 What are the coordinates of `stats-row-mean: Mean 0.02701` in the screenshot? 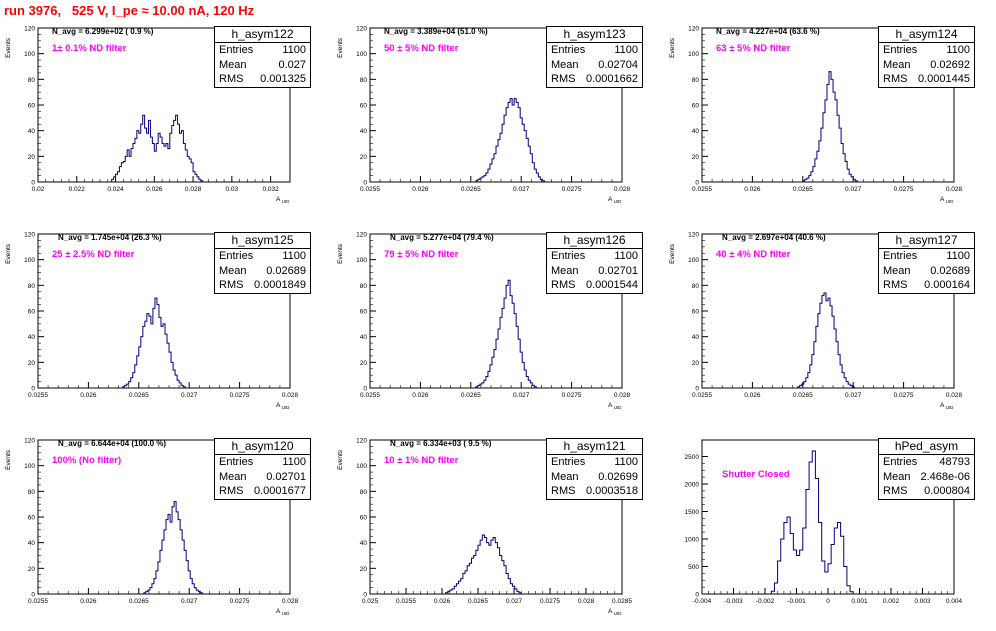 It's located at (262, 477).